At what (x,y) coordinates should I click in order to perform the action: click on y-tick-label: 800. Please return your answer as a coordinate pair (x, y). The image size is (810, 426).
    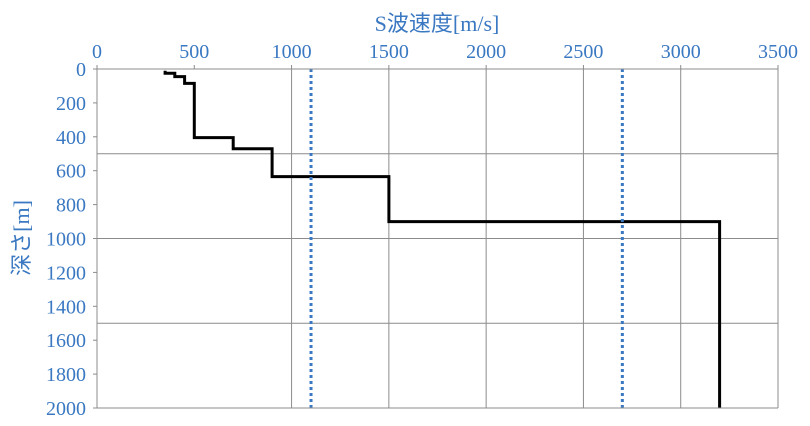
    Looking at the image, I should click on (71, 206).